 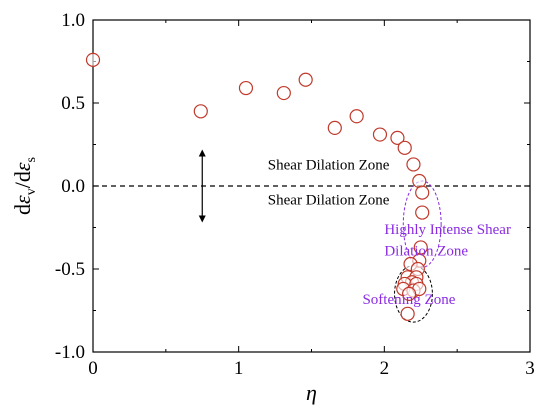 I want to click on arrow-up-head, so click(x=202, y=153).